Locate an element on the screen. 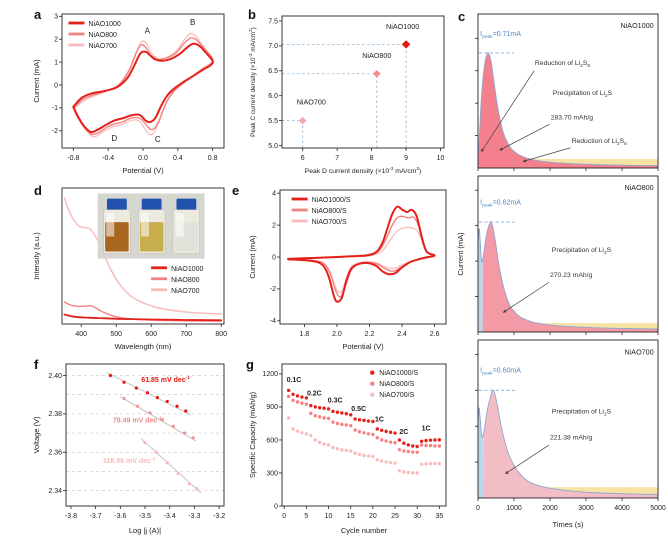  svg-text: NiAO800/S is located at coordinates (329, 211).